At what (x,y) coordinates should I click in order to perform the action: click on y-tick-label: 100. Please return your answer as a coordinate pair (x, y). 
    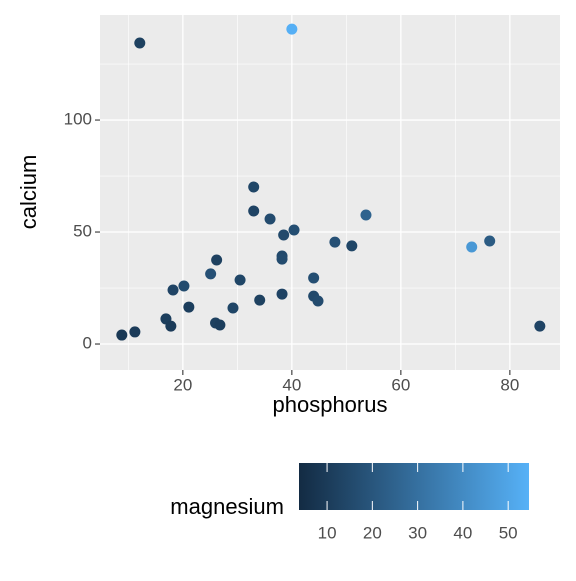
    Looking at the image, I should click on (78, 119).